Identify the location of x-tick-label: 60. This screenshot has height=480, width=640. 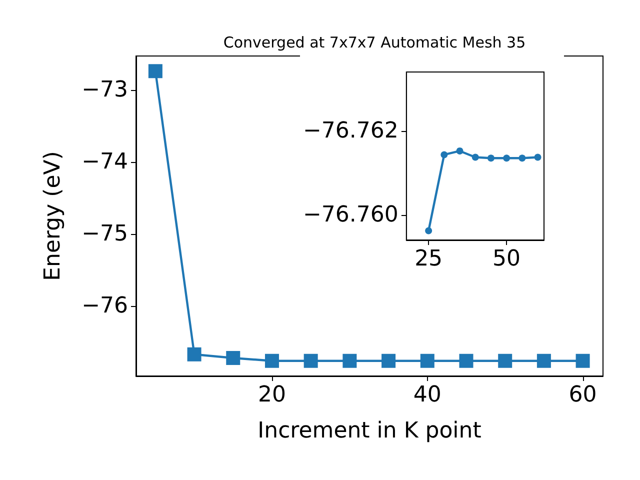
(582, 395).